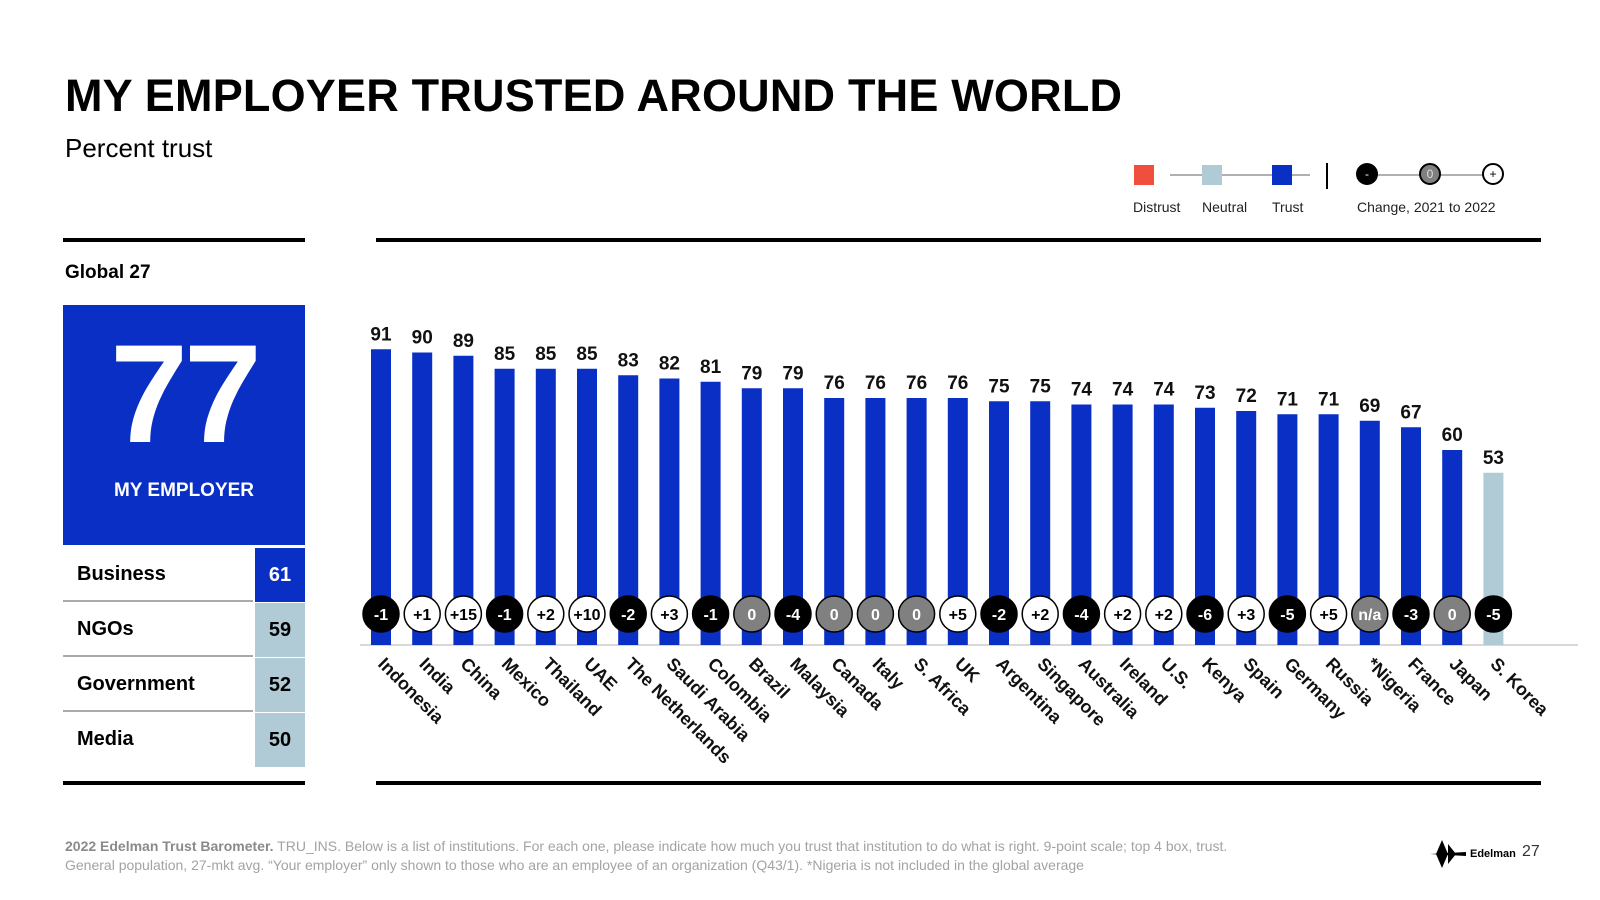  What do you see at coordinates (463, 615) in the screenshot?
I see `change-label: +15` at bounding box center [463, 615].